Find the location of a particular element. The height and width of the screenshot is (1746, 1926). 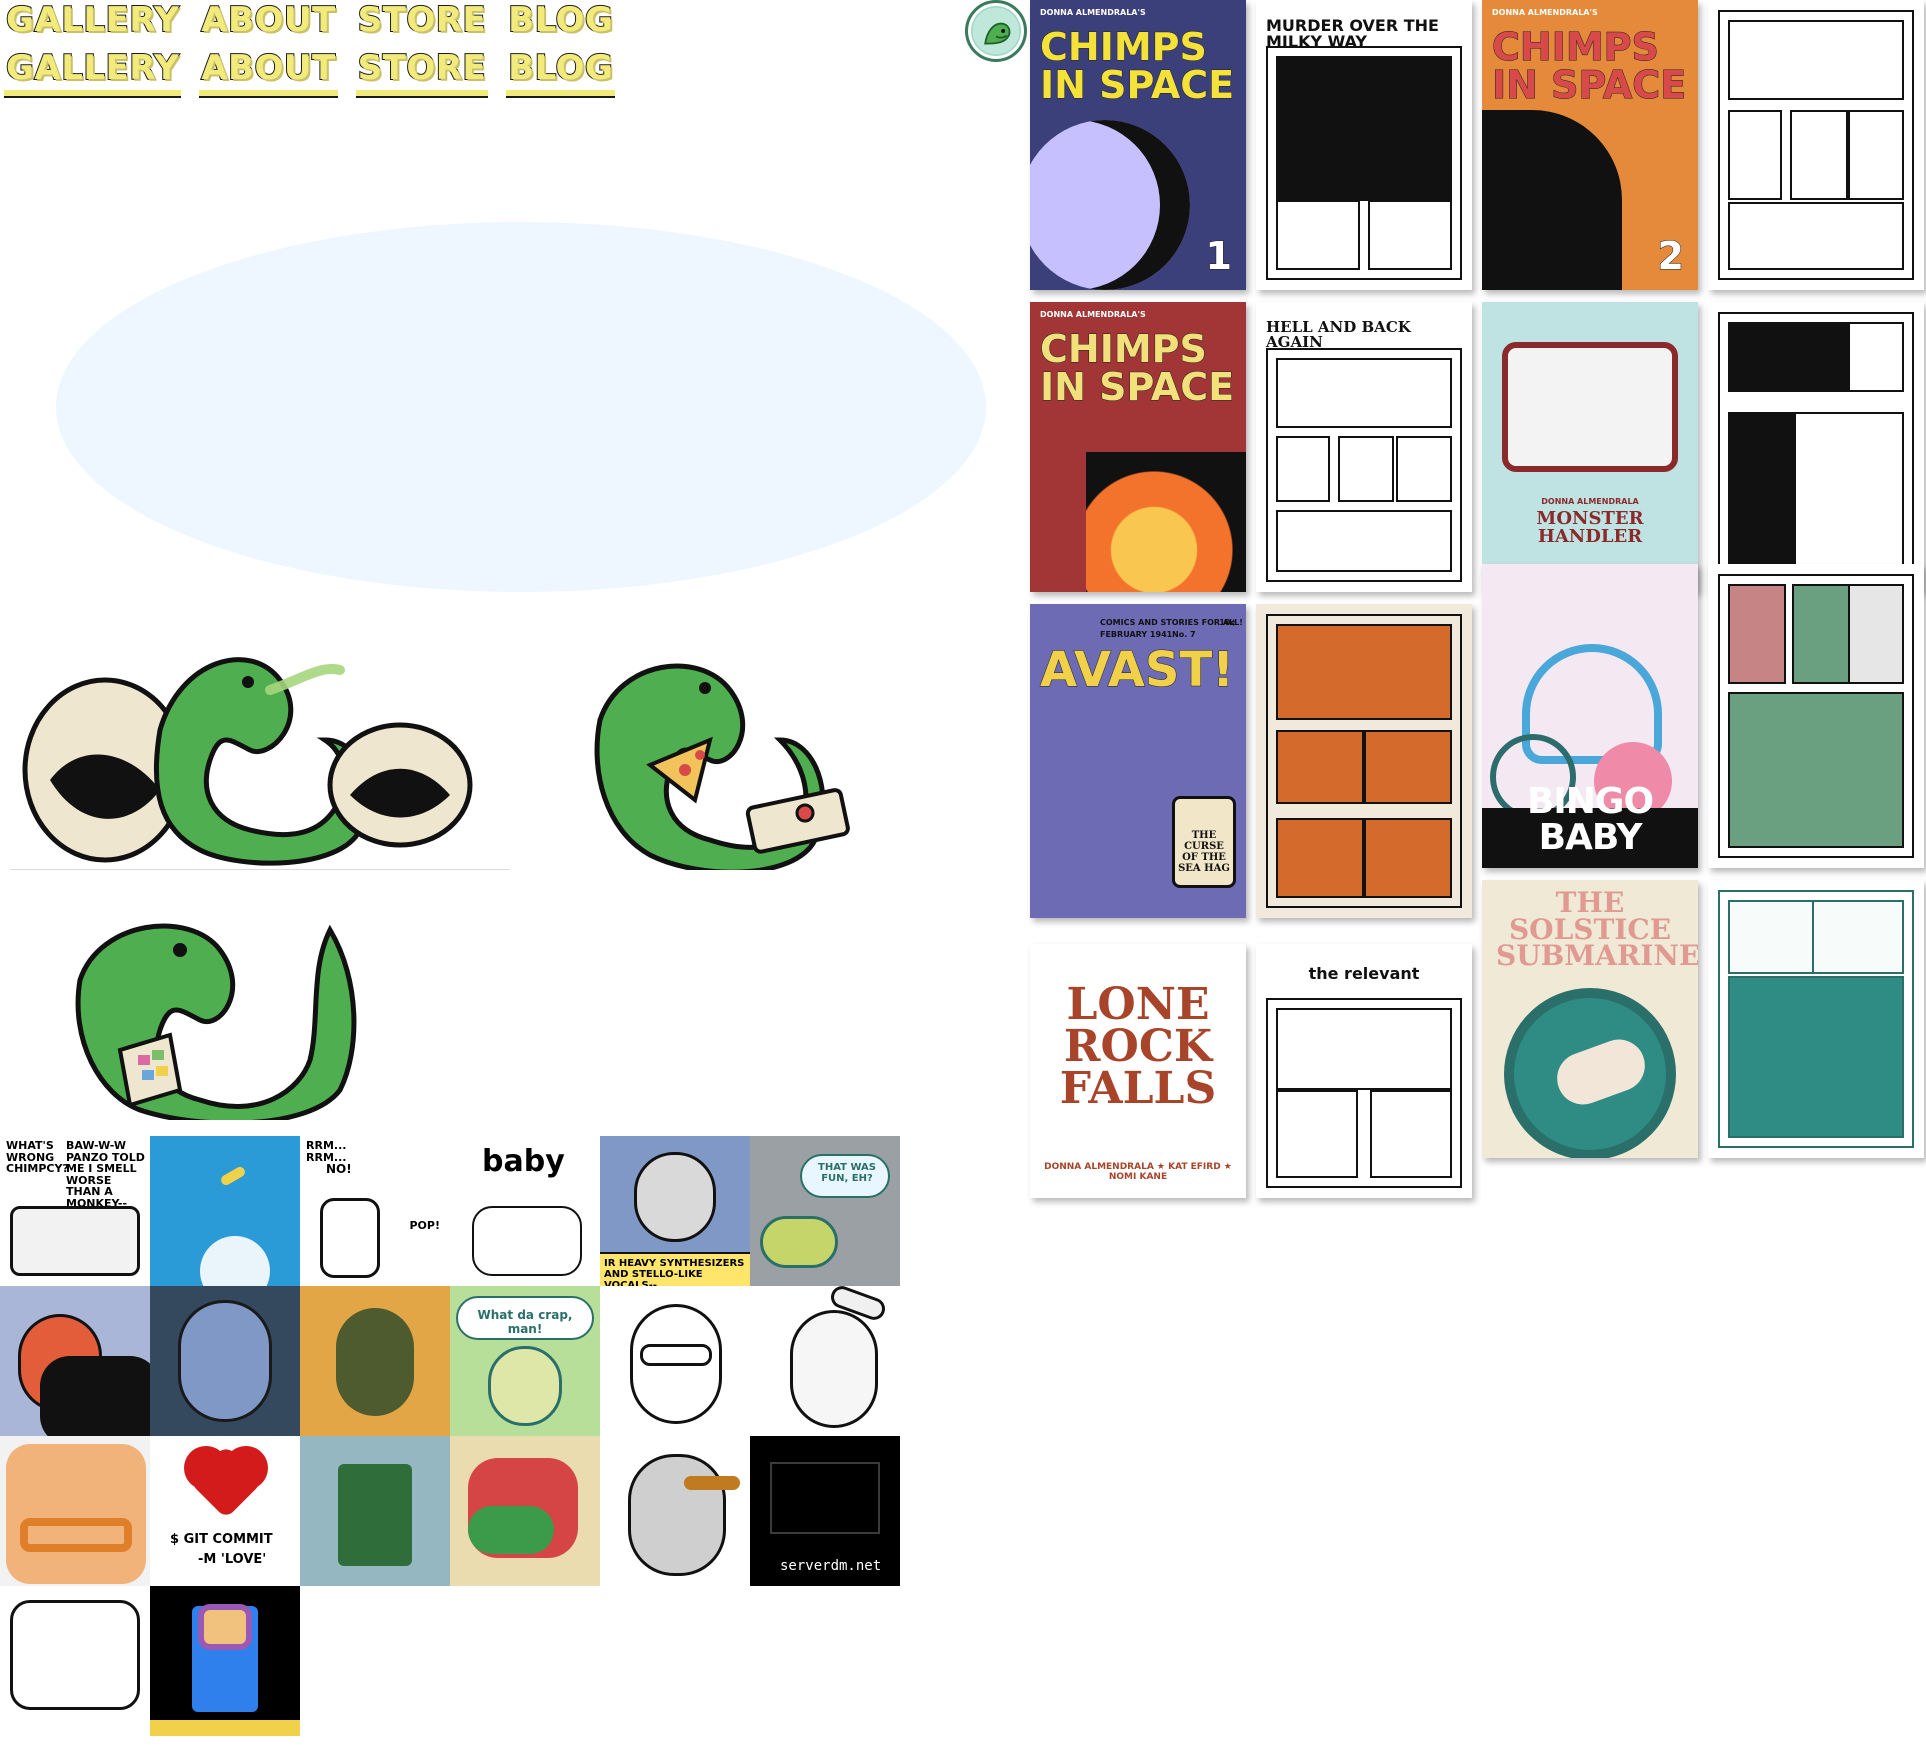

comic-card: DONNA ALMENDRALA'S CHIMPS IN SPACE 3 is located at coordinates (1138, 447).